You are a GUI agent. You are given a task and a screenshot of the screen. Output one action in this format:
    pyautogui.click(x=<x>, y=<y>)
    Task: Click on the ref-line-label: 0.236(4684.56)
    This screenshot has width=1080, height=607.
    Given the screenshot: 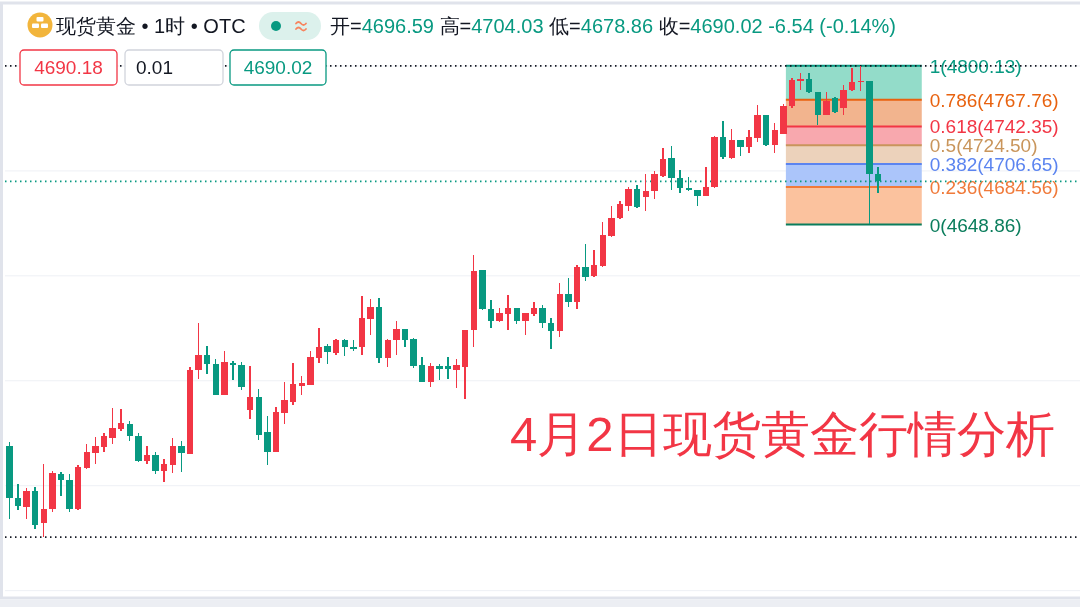 What is the action you would take?
    pyautogui.click(x=994, y=188)
    